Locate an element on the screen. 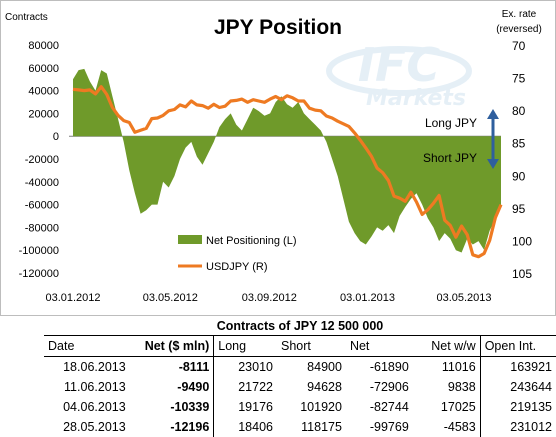 This screenshot has width=556, height=437. header-net-usd: Net ($ mln) is located at coordinates (171, 346).